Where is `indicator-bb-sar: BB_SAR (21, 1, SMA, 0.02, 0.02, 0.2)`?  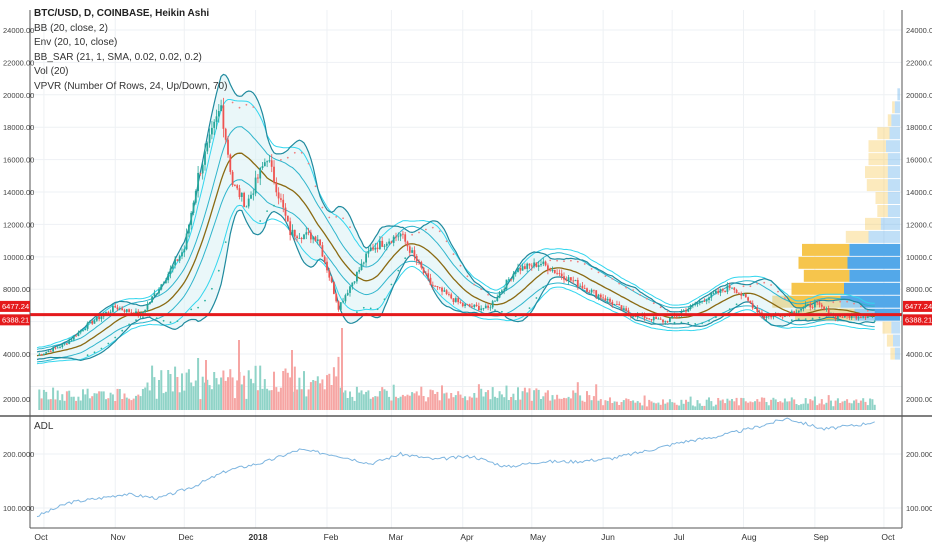
indicator-bb-sar: BB_SAR (21, 1, SMA, 0.02, 0.02, 0.2) is located at coordinates (118, 57).